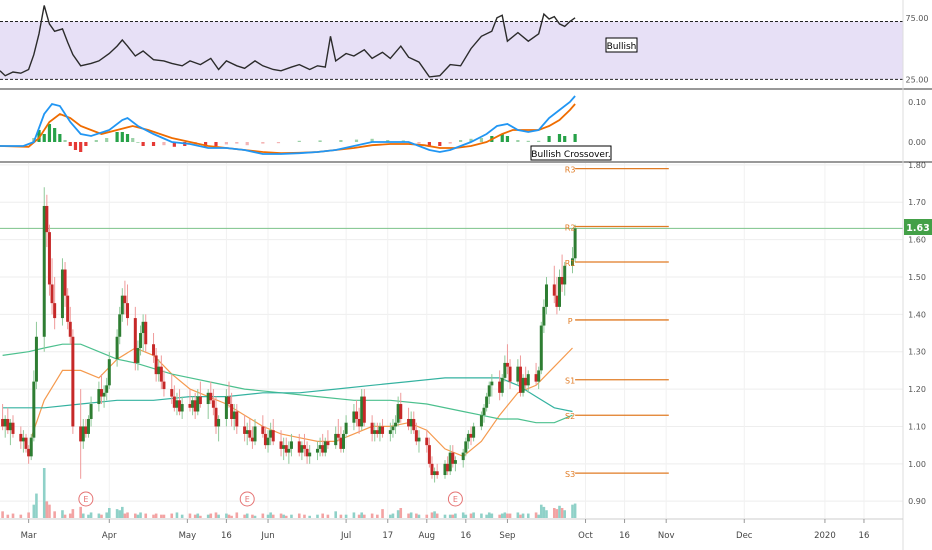 This screenshot has height=550, width=932. What do you see at coordinates (86, 499) in the screenshot?
I see `earnings-marker` at bounding box center [86, 499].